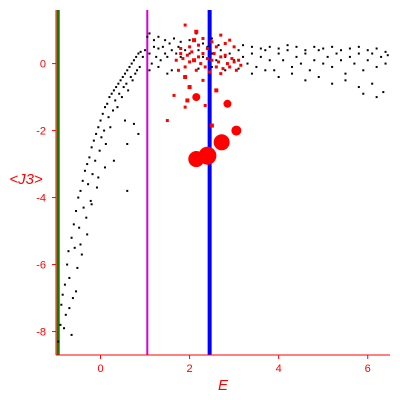 The image size is (400, 400). What do you see at coordinates (41, 132) in the screenshot?
I see `y-tick-label: -2` at bounding box center [41, 132].